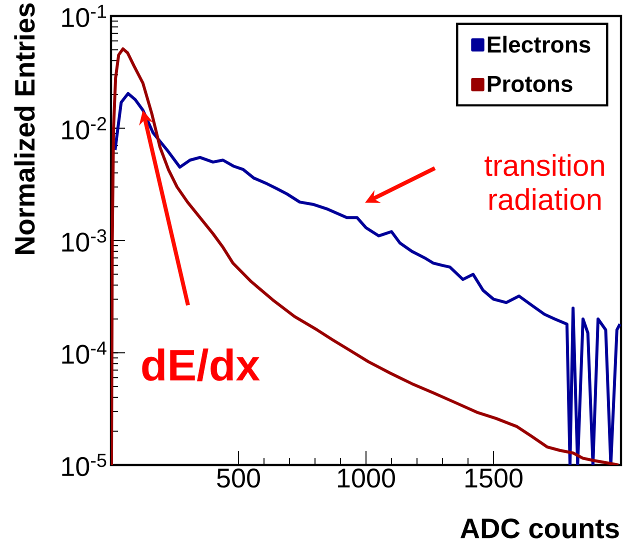 The width and height of the screenshot is (631, 548). What do you see at coordinates (201, 365) in the screenshot?
I see `annotation: dE/dx` at bounding box center [201, 365].